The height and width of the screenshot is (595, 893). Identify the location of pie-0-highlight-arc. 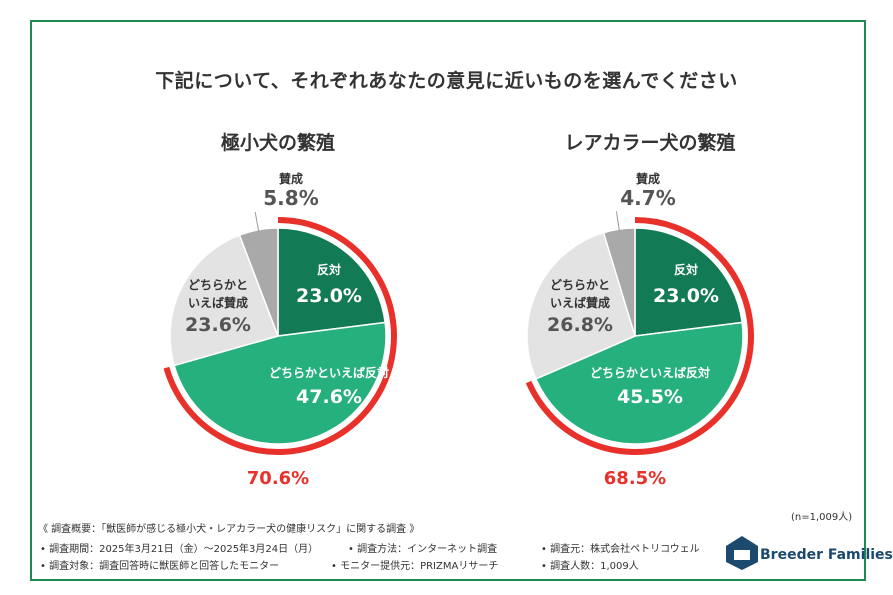
(280, 336).